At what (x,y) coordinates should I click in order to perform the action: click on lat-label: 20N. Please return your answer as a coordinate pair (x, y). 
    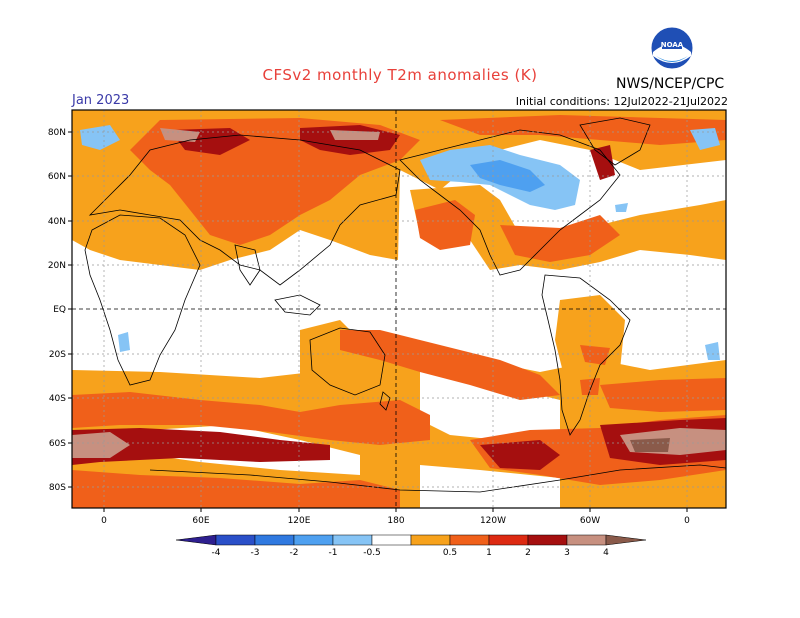
    Looking at the image, I should click on (57, 266).